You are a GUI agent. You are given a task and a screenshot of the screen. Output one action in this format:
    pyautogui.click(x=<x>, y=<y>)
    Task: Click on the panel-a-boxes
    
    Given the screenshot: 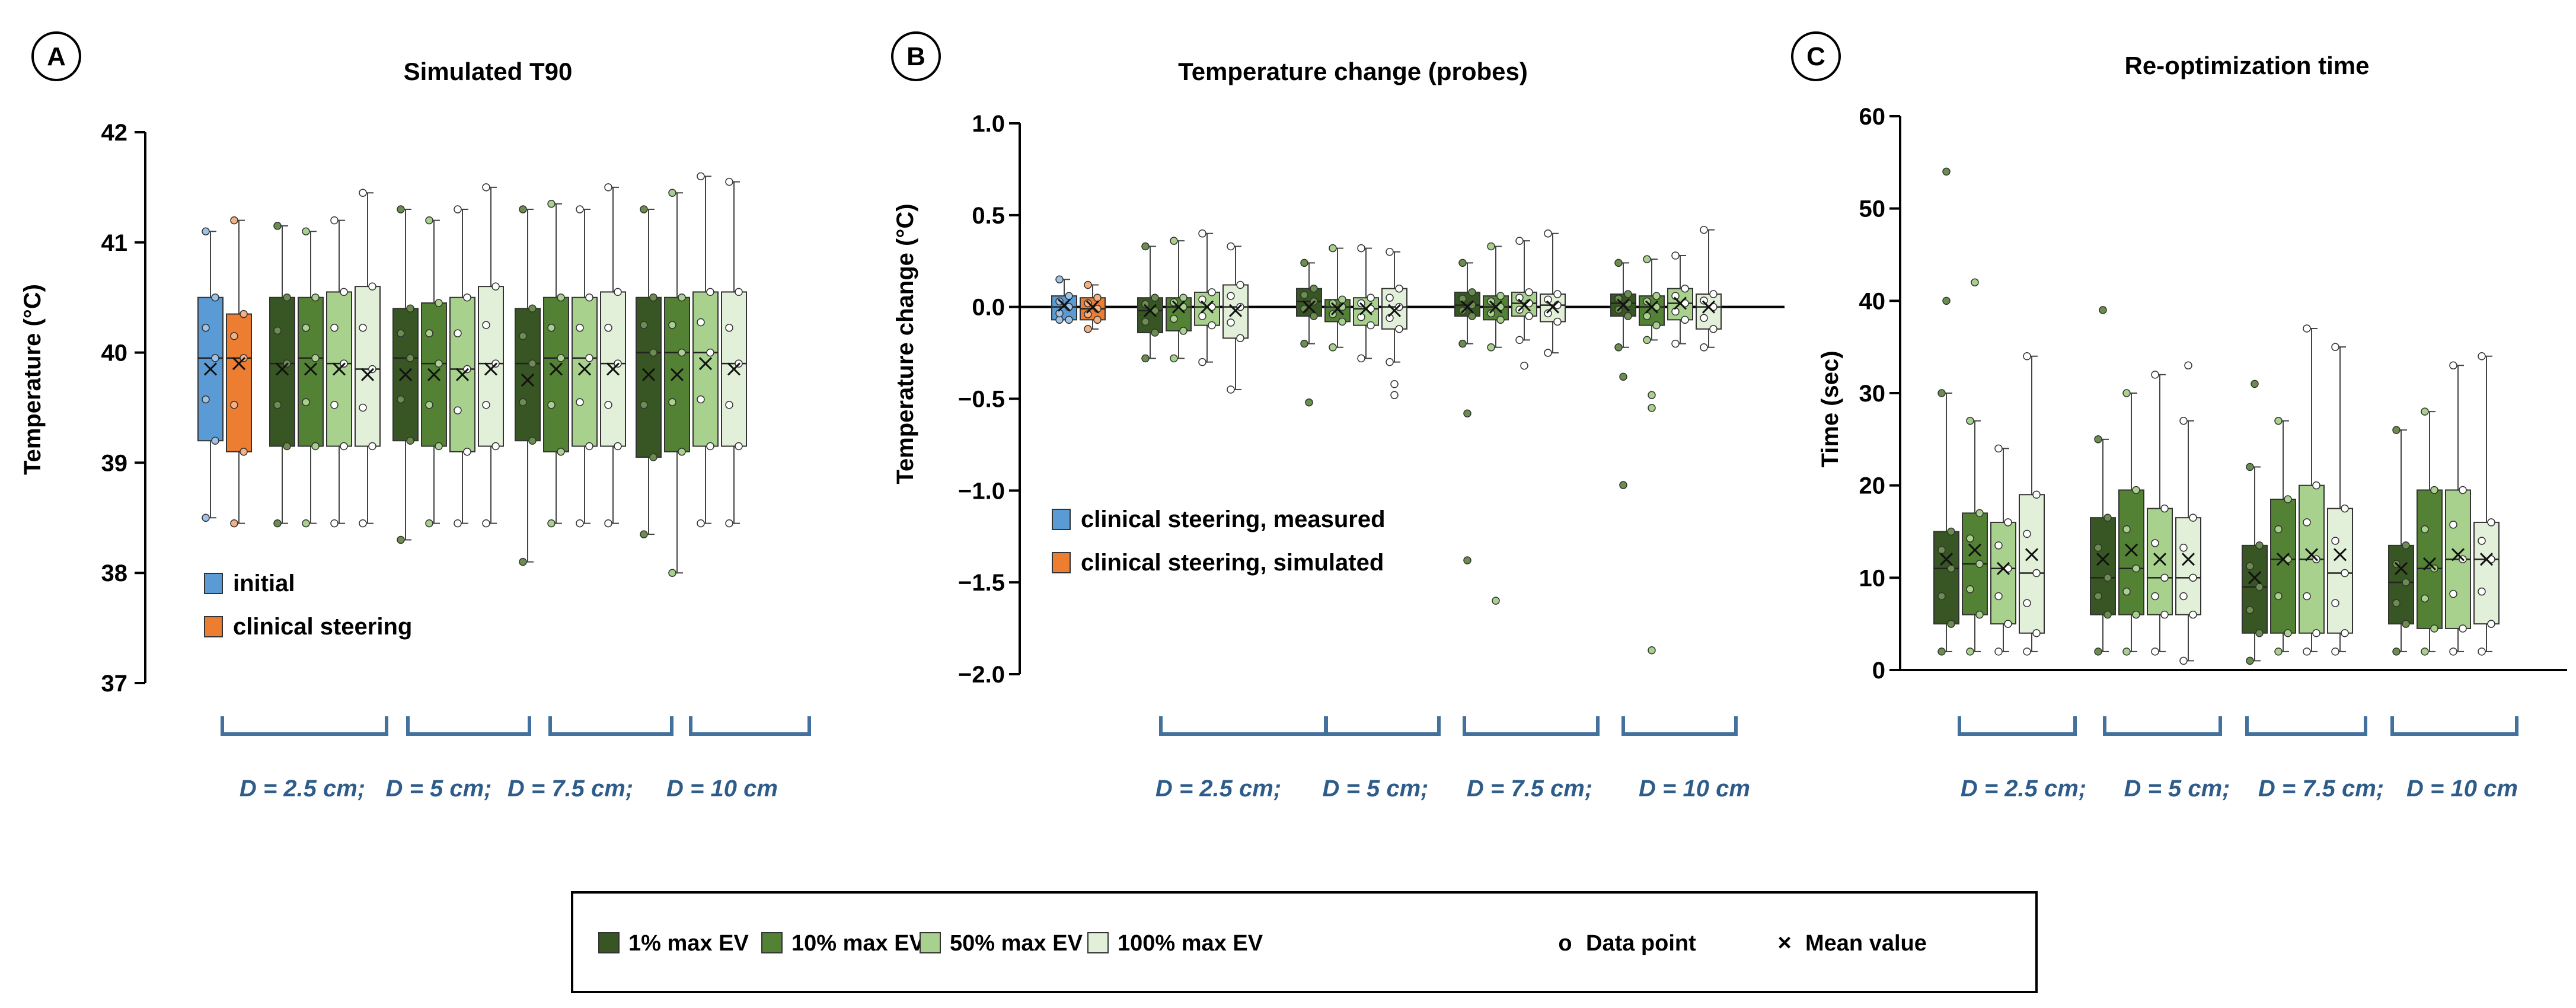 What is the action you would take?
    pyautogui.click(x=472, y=374)
    